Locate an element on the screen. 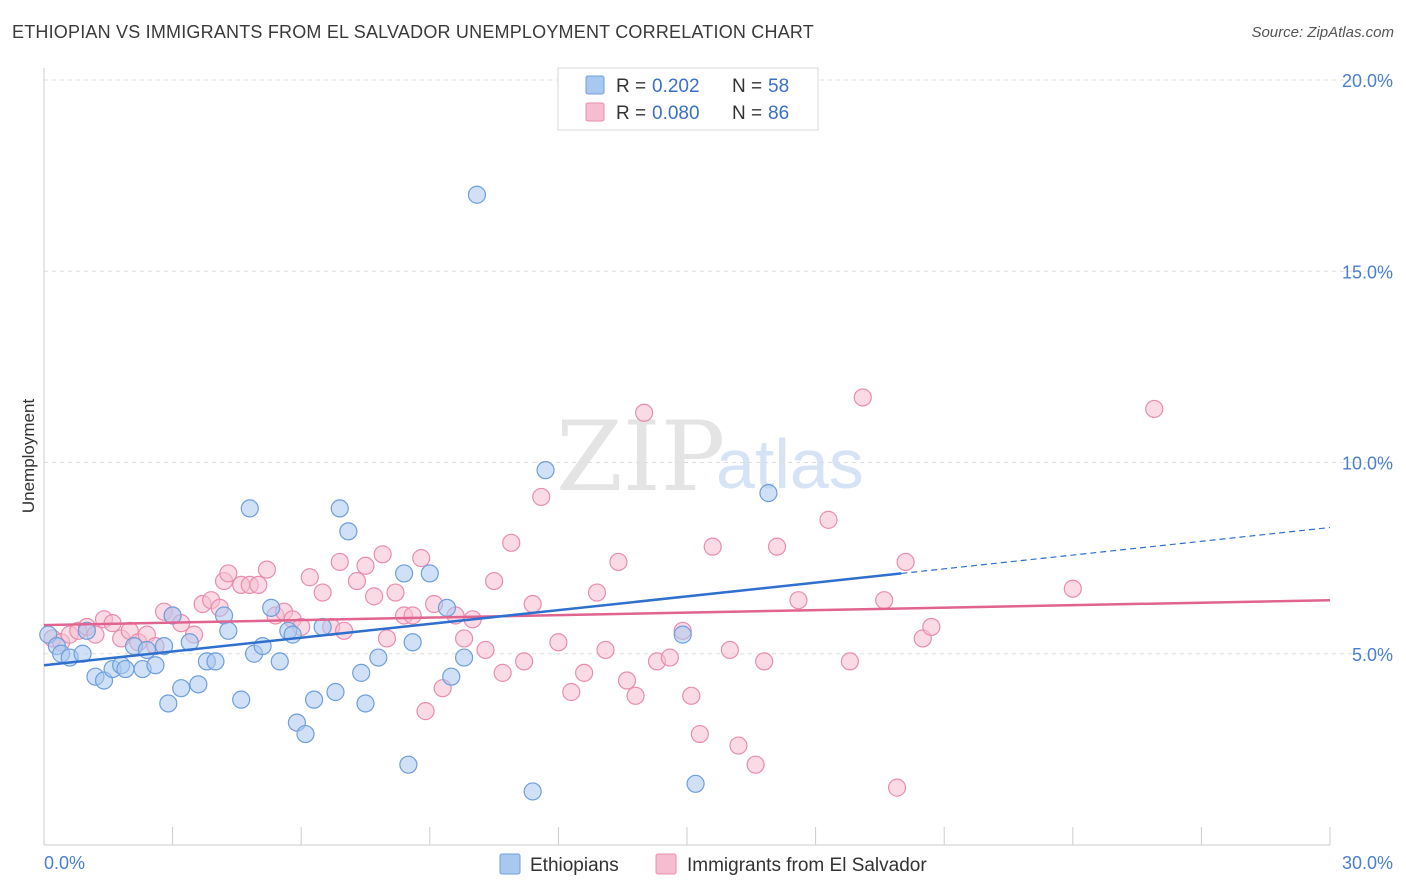  x-tick-labels: 0.0% 30.0% is located at coordinates (718, 863).